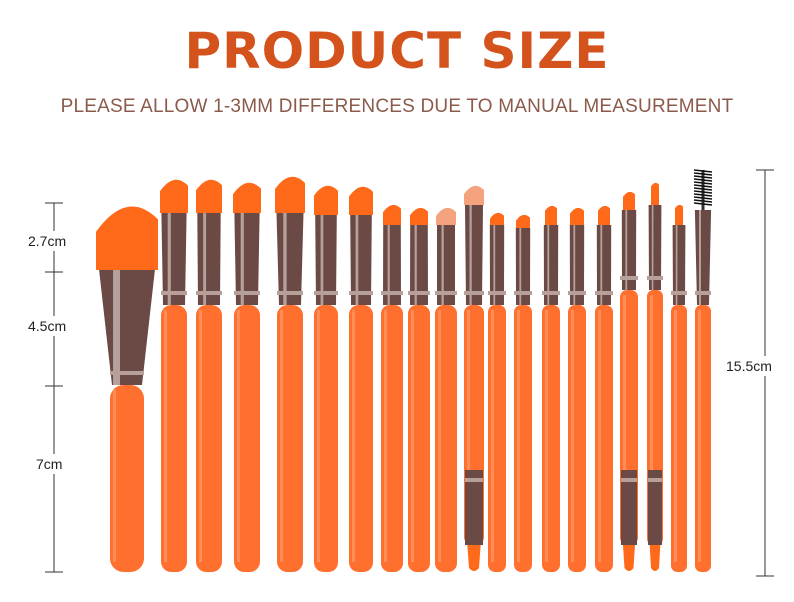 This screenshot has height=602, width=794. Describe the element at coordinates (749, 366) in the screenshot. I see `total-length-label: 15.5cm` at that location.